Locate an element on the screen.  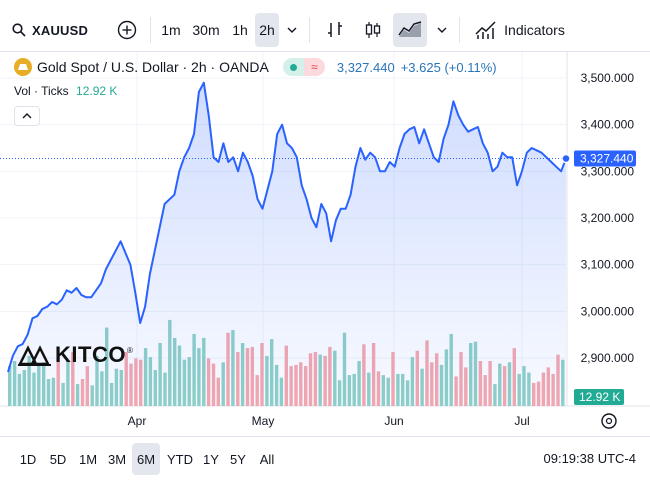
price-tick-label: 2,900.000 is located at coordinates (608, 358).